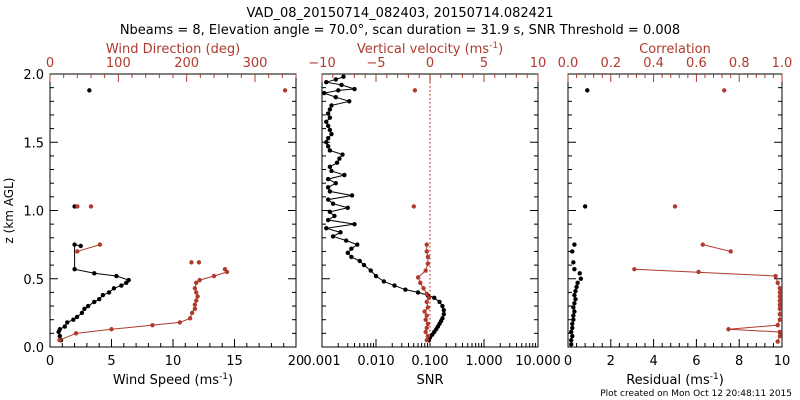  I want to click on x-tick-label-bottom: 4, so click(653, 361).